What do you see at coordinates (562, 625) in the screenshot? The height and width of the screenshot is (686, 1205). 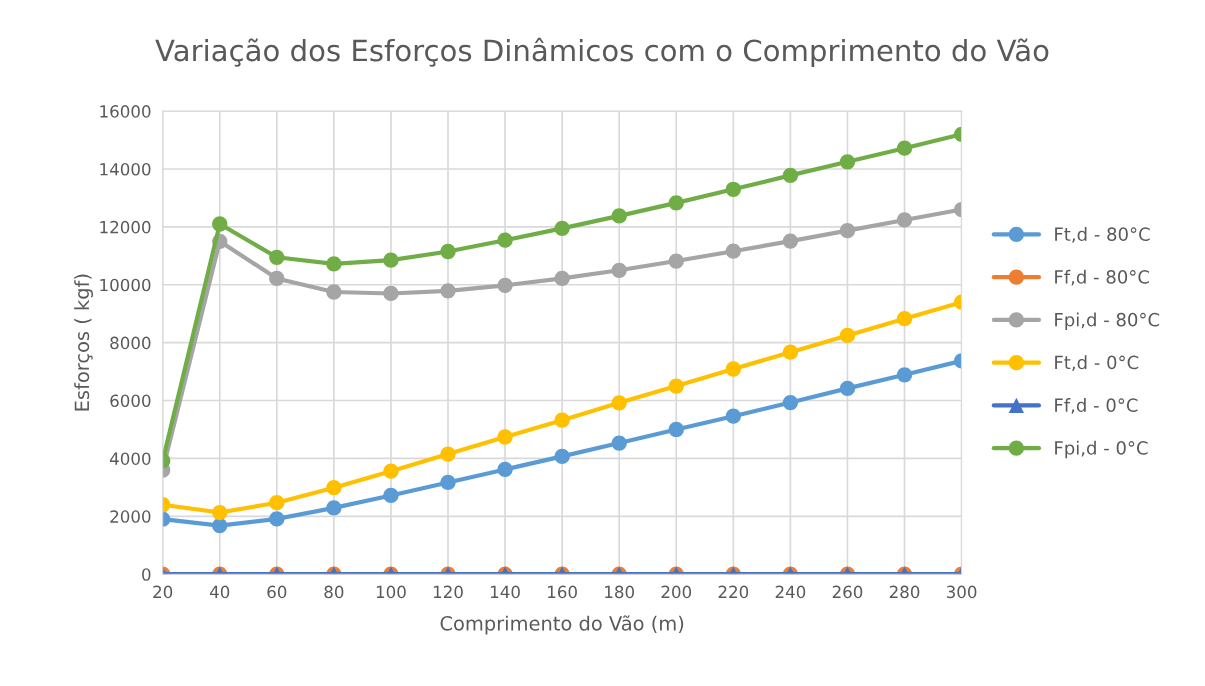 I see `x-axis-title: Comprimento do Vão (m)` at bounding box center [562, 625].